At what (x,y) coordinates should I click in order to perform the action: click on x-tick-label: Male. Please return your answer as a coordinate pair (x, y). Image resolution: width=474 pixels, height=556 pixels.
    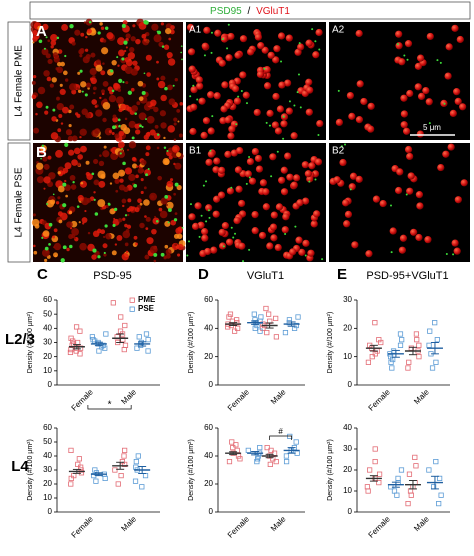
    Looking at the image, I should click on (128, 396).